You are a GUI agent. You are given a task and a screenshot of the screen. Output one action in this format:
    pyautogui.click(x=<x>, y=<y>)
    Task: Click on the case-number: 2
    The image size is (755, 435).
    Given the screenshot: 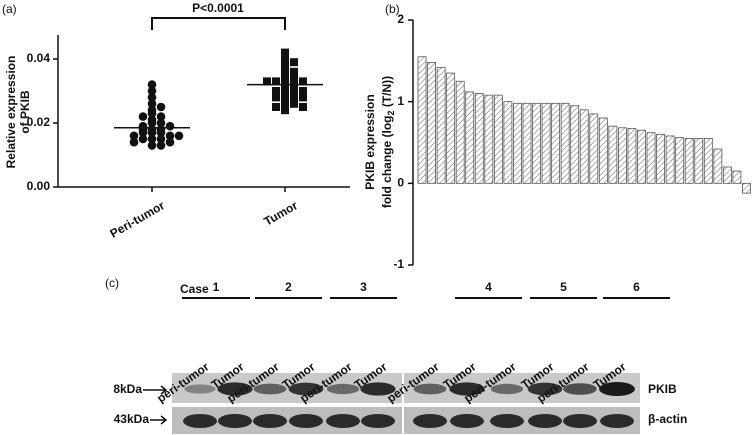 What is the action you would take?
    pyautogui.click(x=288, y=287)
    